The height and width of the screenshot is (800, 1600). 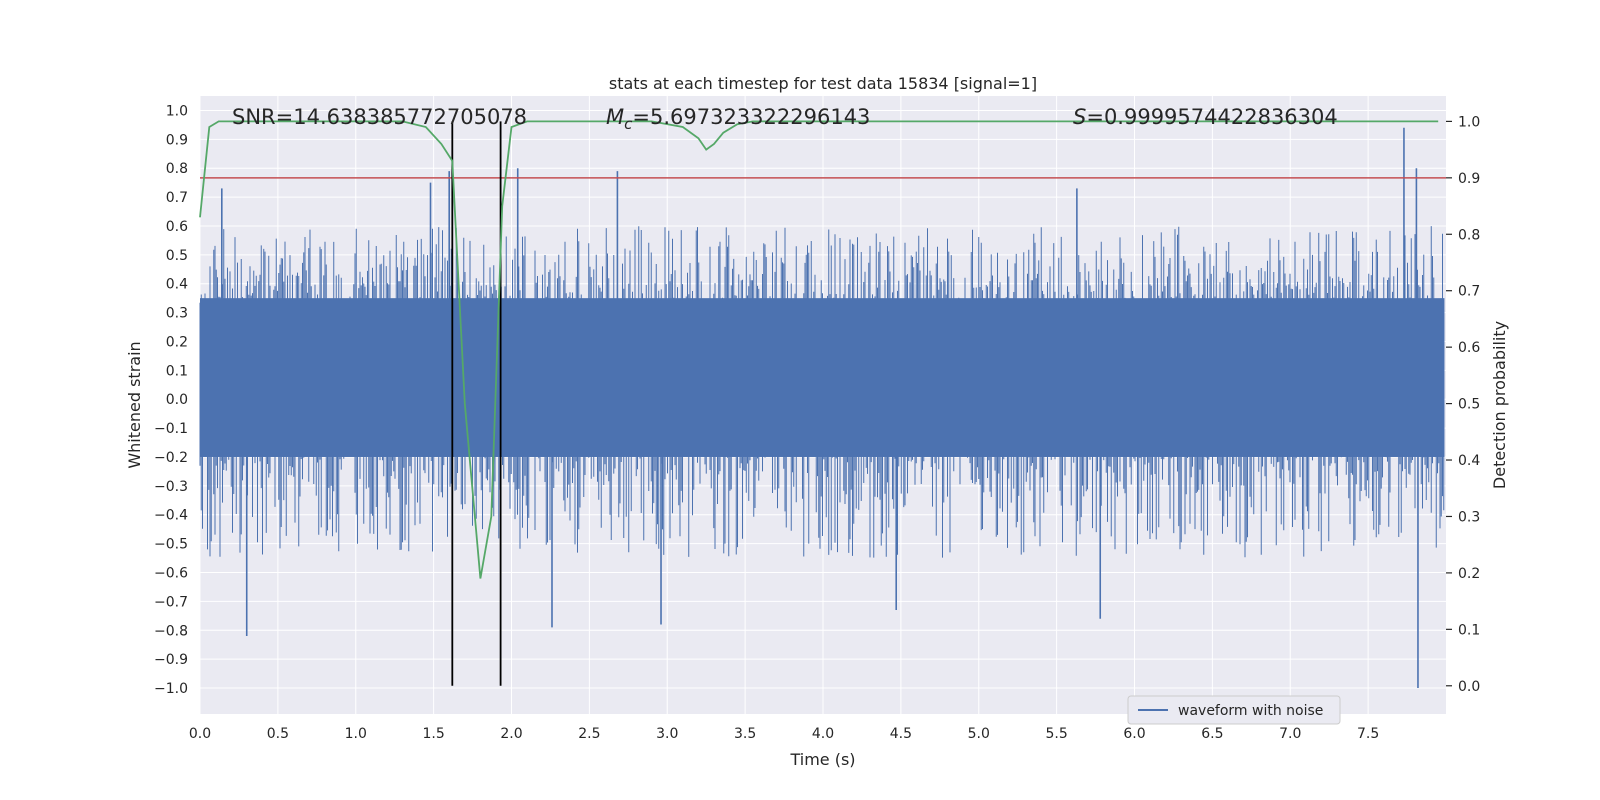 What do you see at coordinates (356, 734) in the screenshot?
I see `x-tick-label-2: 1.0` at bounding box center [356, 734].